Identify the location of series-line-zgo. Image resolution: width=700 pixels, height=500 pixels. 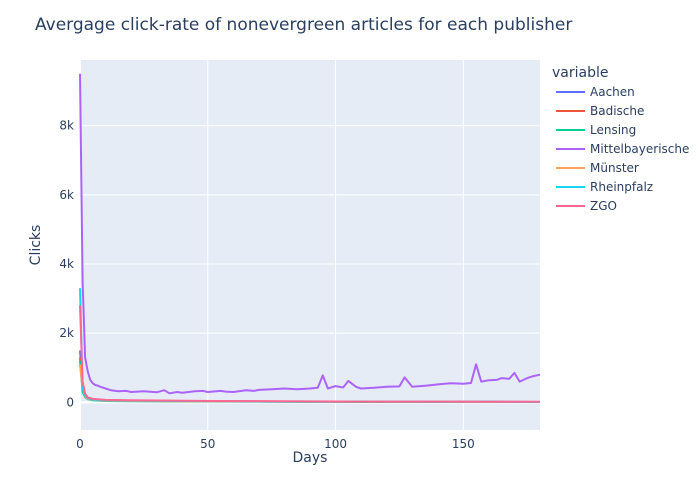
(309, 354).